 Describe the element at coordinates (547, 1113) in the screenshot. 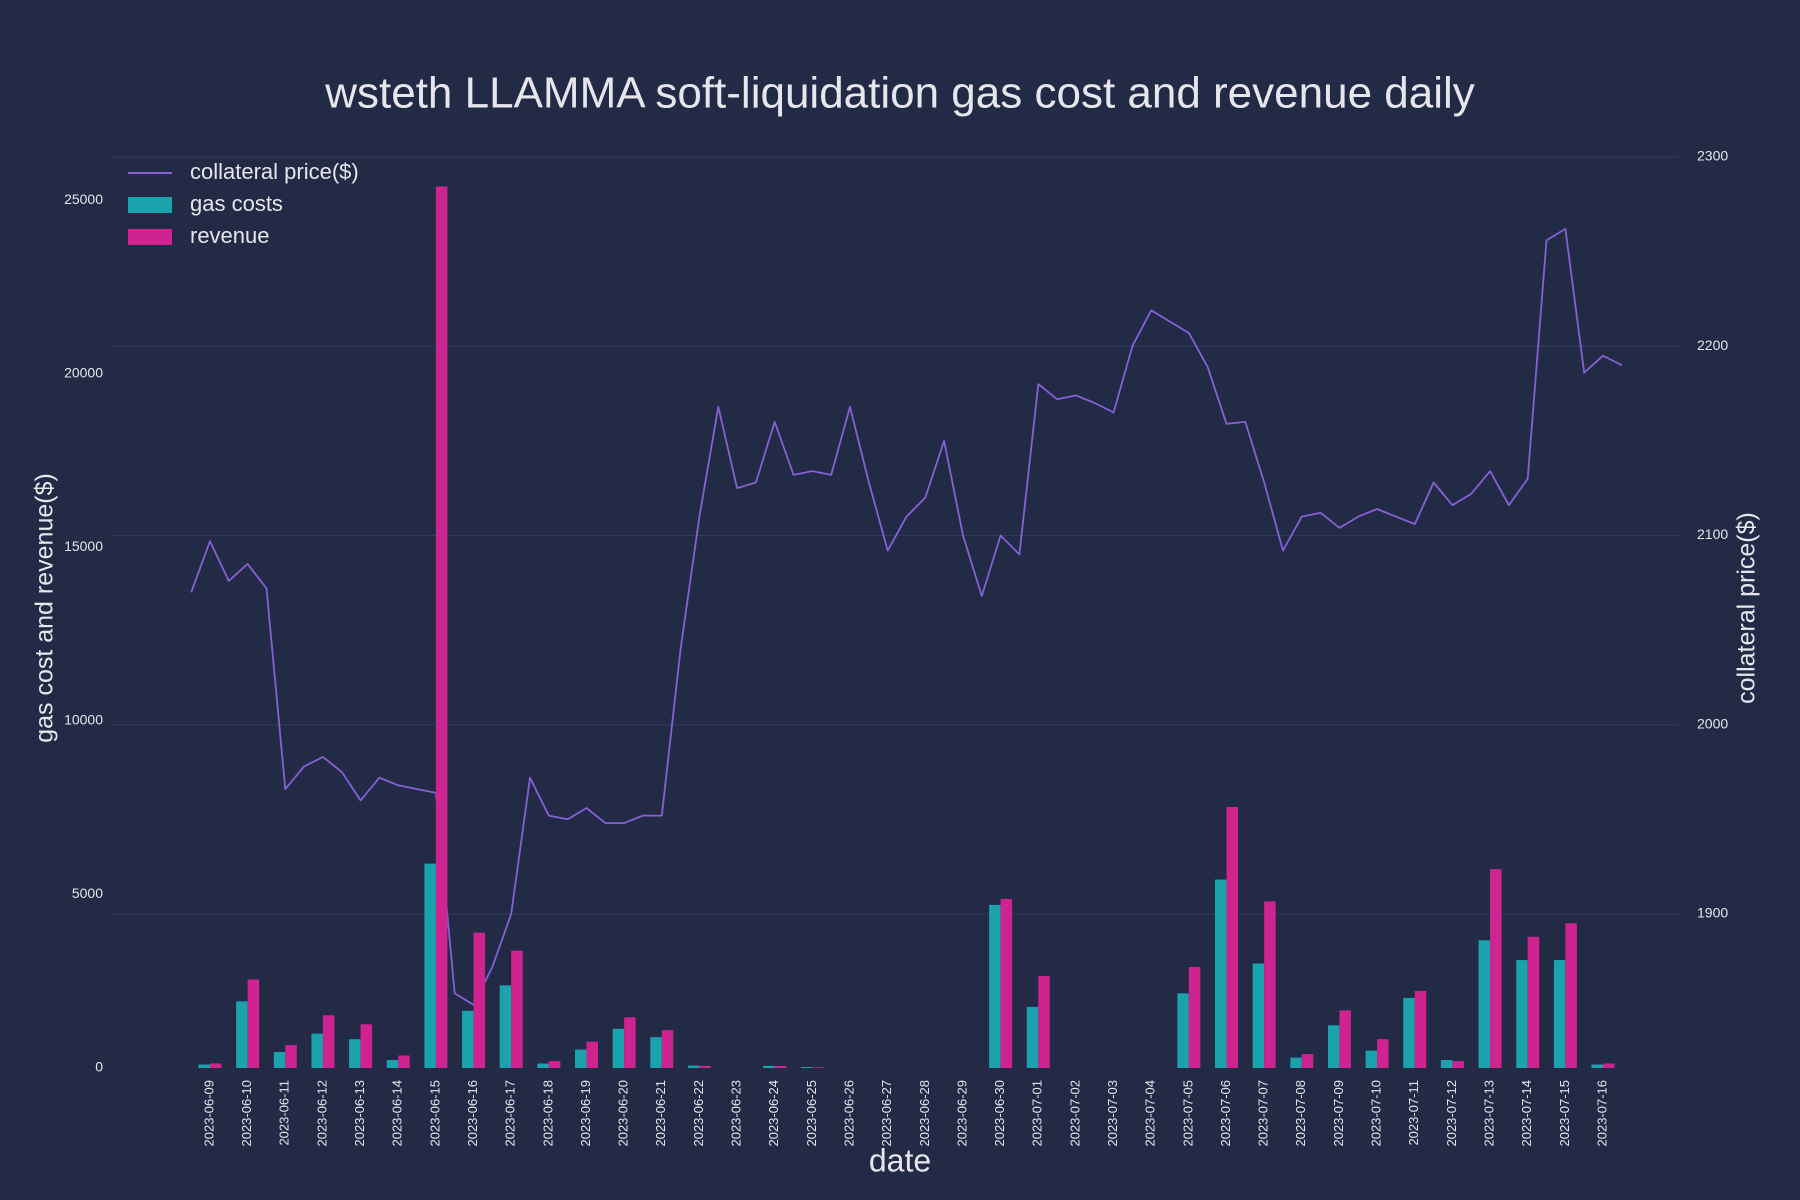

I see `x-tick-label: 2023-06-18` at that location.